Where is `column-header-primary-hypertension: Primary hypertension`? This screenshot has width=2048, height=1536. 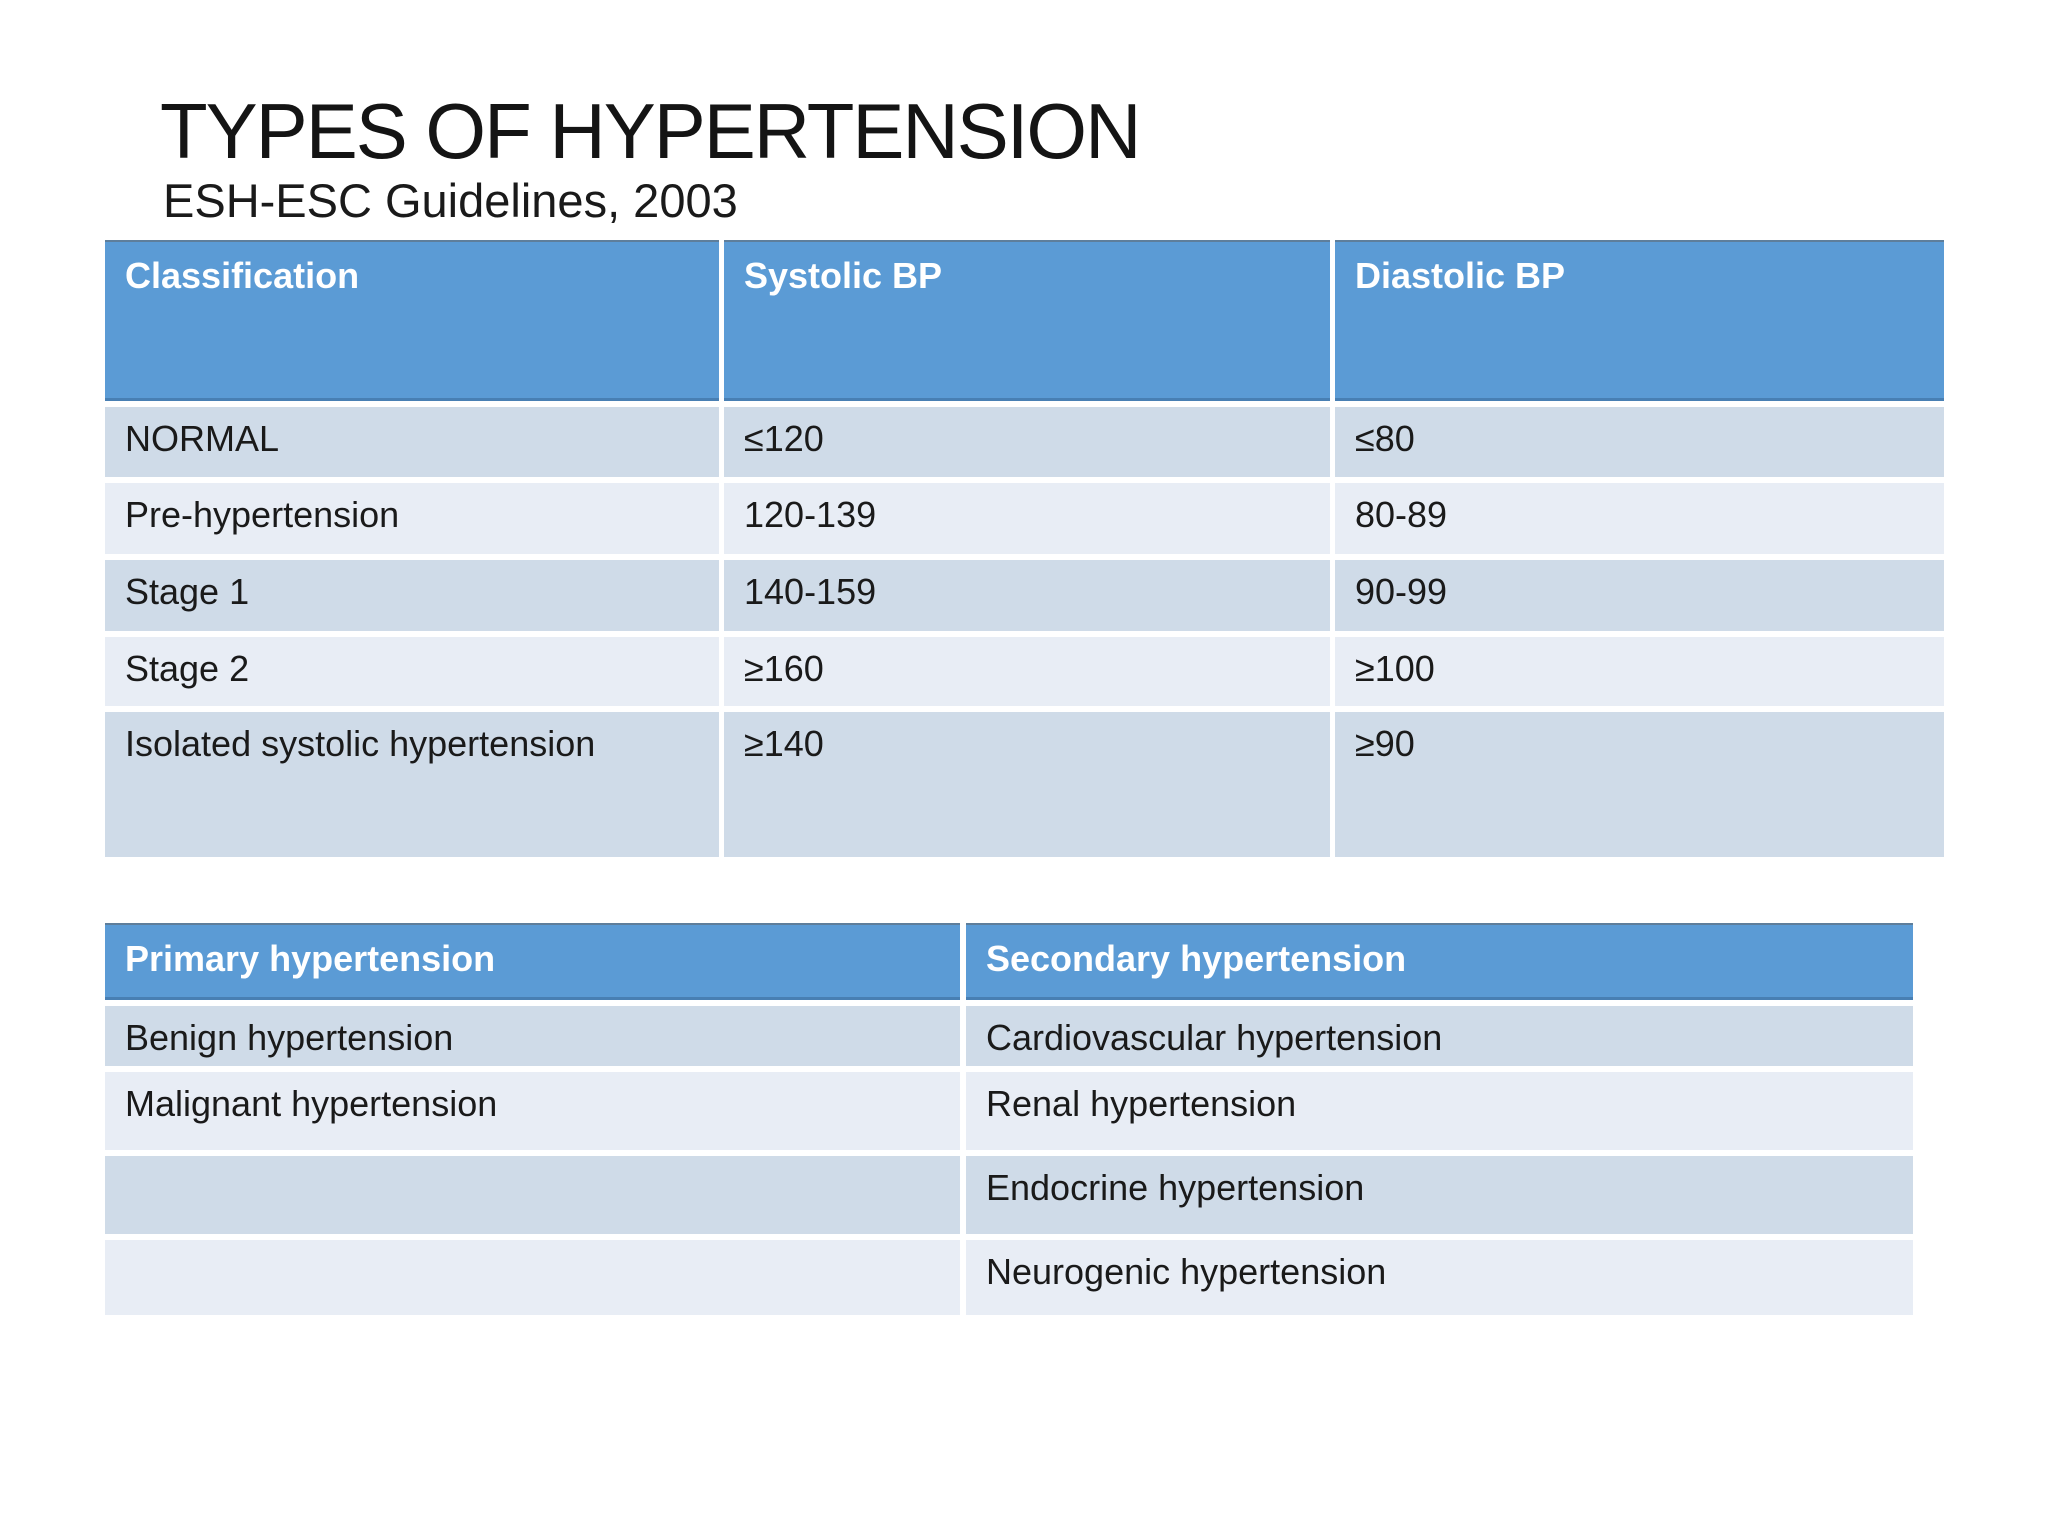 column-header-primary-hypertension: Primary hypertension is located at coordinates (532, 961).